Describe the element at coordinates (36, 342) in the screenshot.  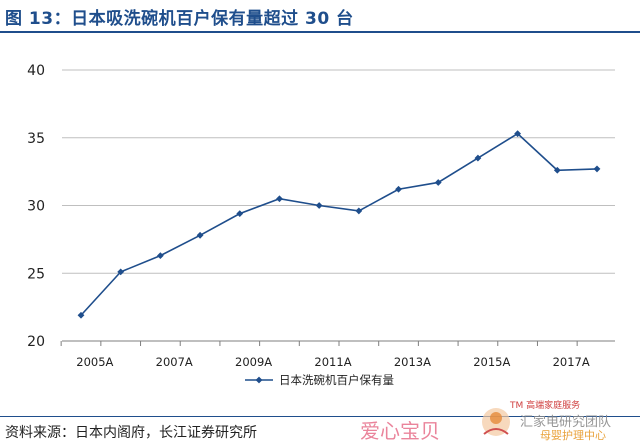
I see `y-tick-label: 20` at that location.